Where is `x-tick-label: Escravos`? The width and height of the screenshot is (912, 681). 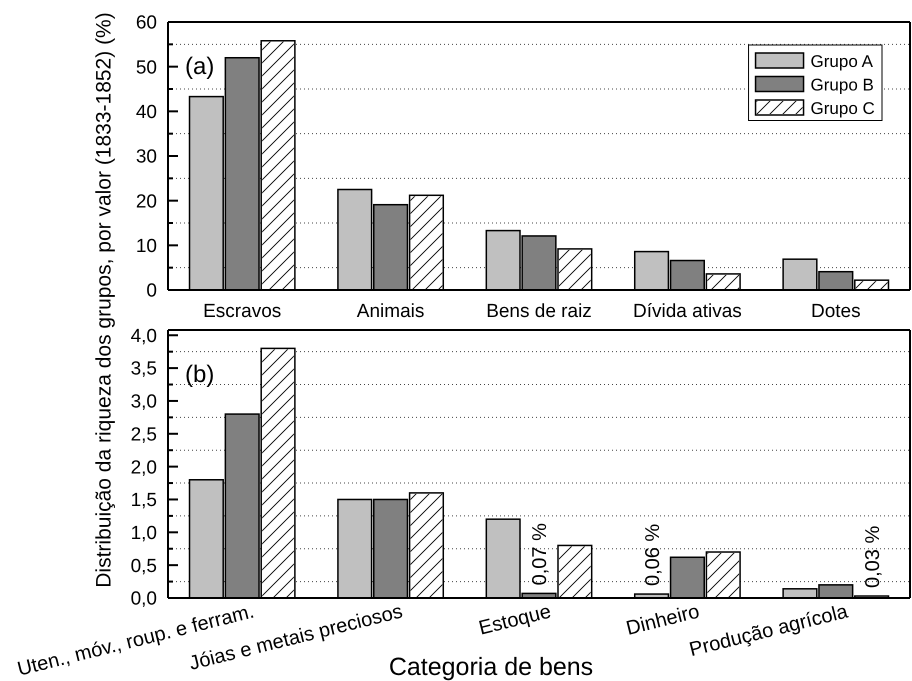 x-tick-label: Escravos is located at coordinates (242, 311).